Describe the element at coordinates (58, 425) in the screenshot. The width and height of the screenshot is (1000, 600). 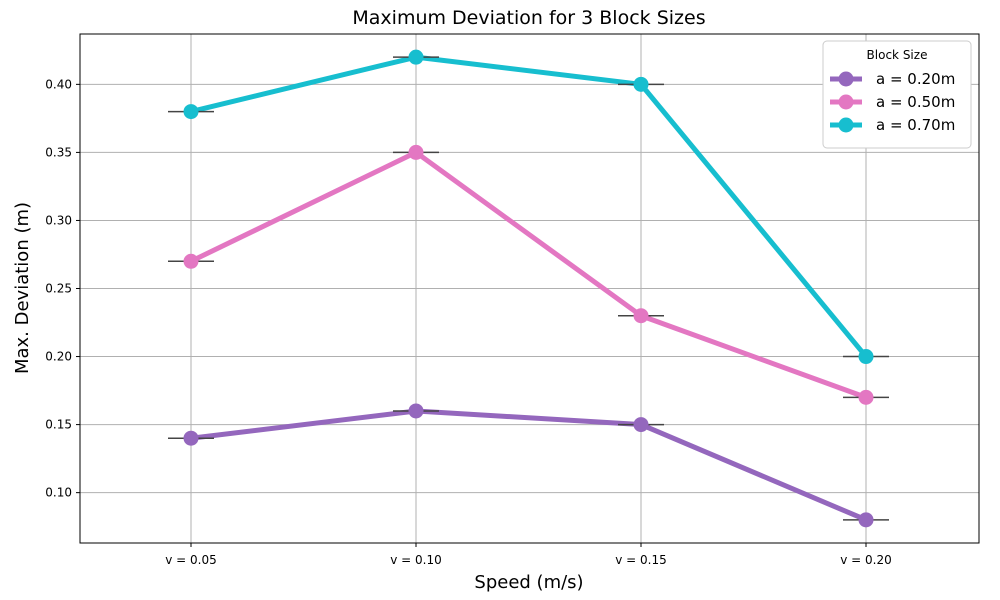
I see `y-tick-label: 0.15` at that location.